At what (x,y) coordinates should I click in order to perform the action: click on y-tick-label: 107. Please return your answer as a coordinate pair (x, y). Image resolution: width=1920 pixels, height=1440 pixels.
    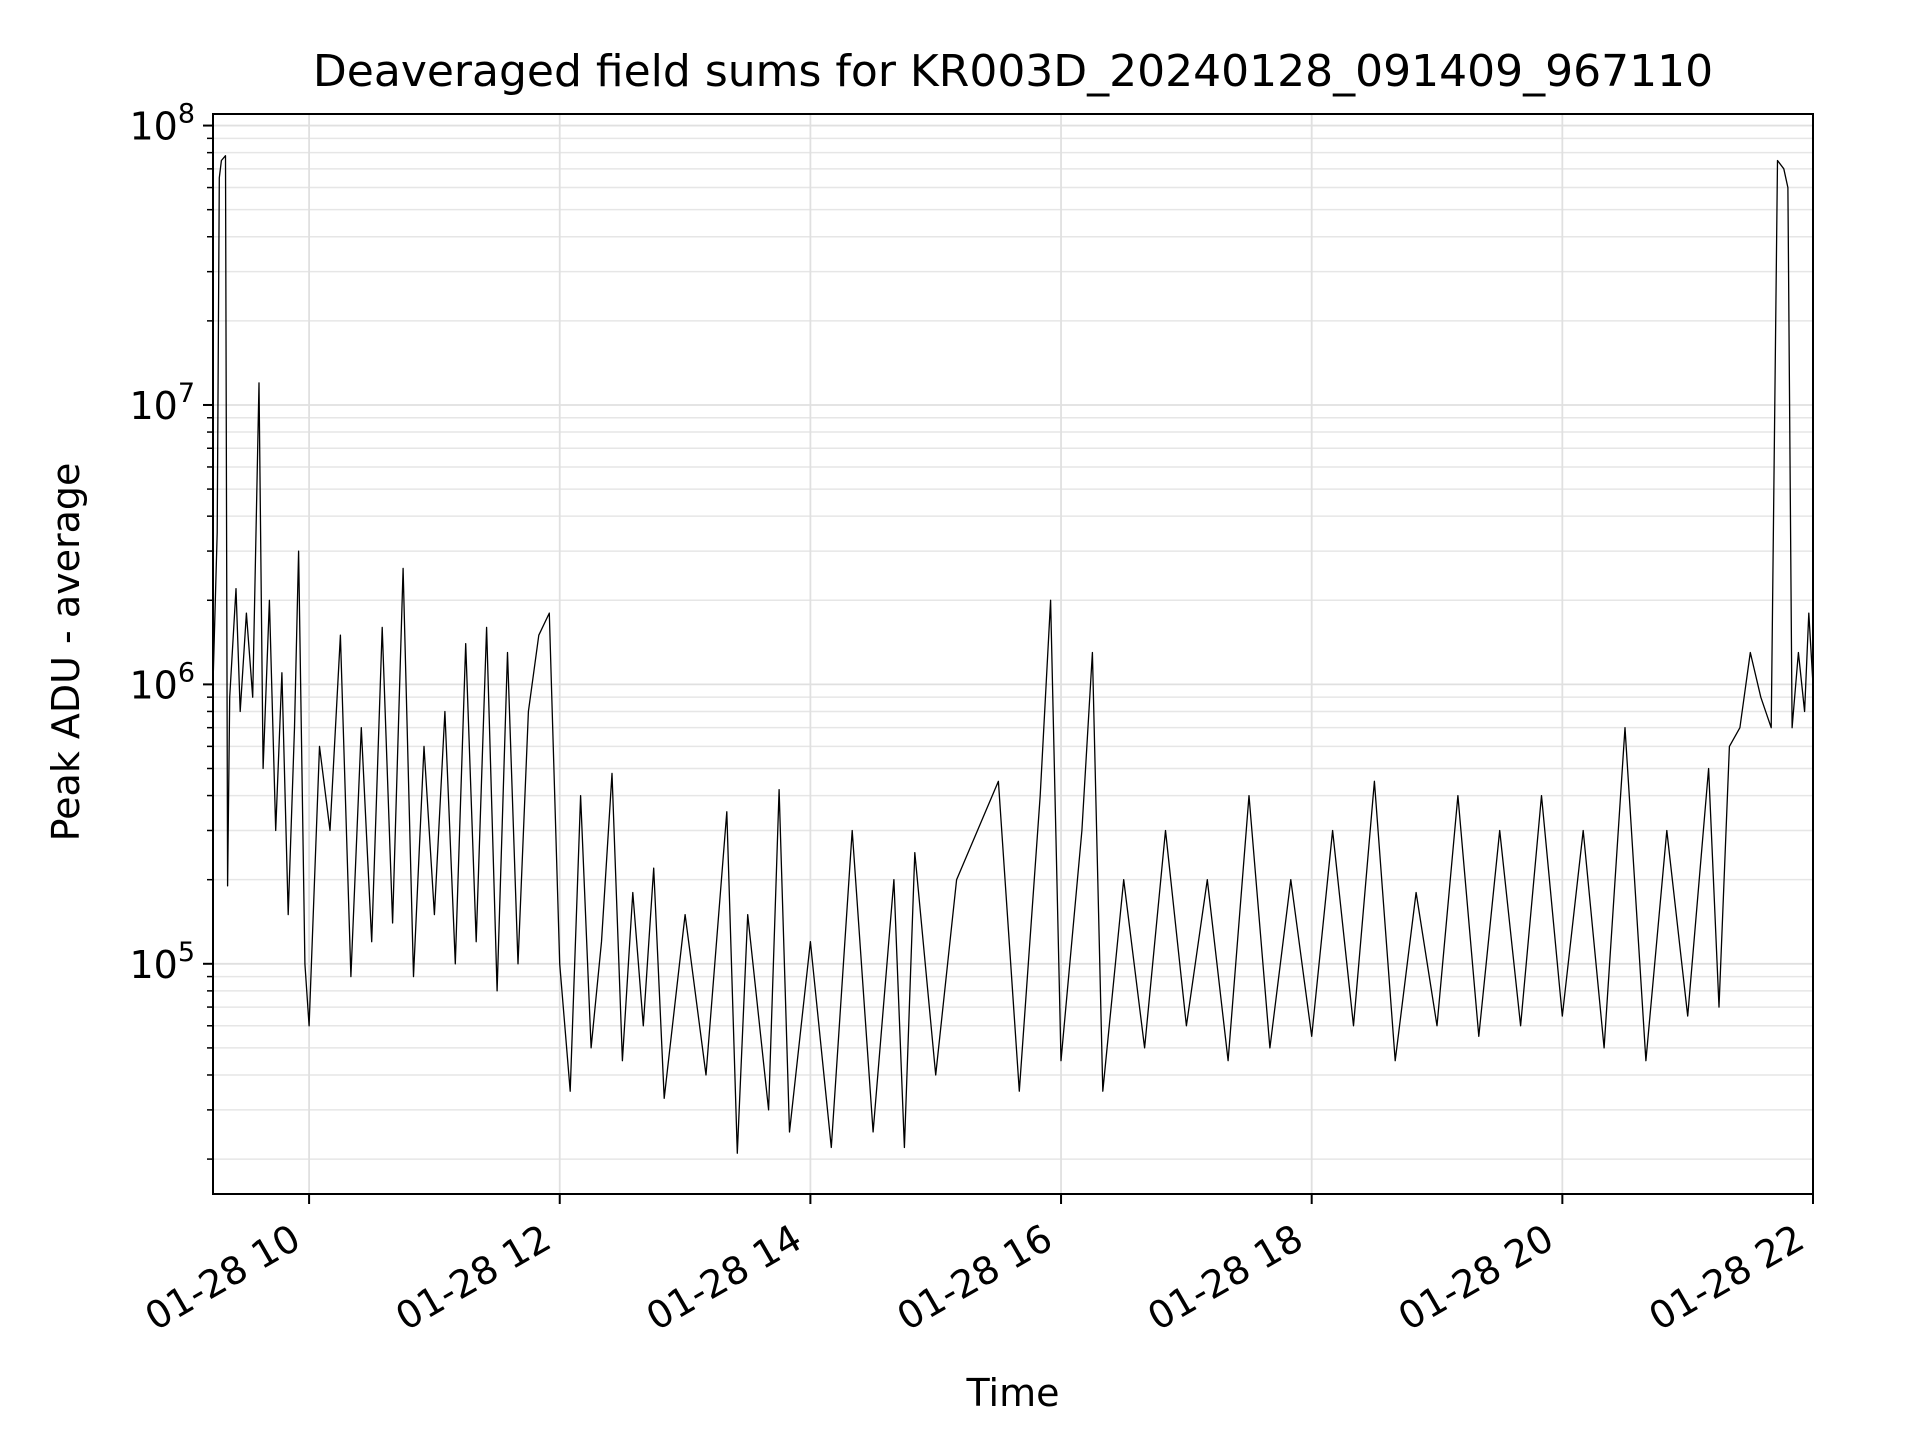
    Looking at the image, I should click on (162, 403).